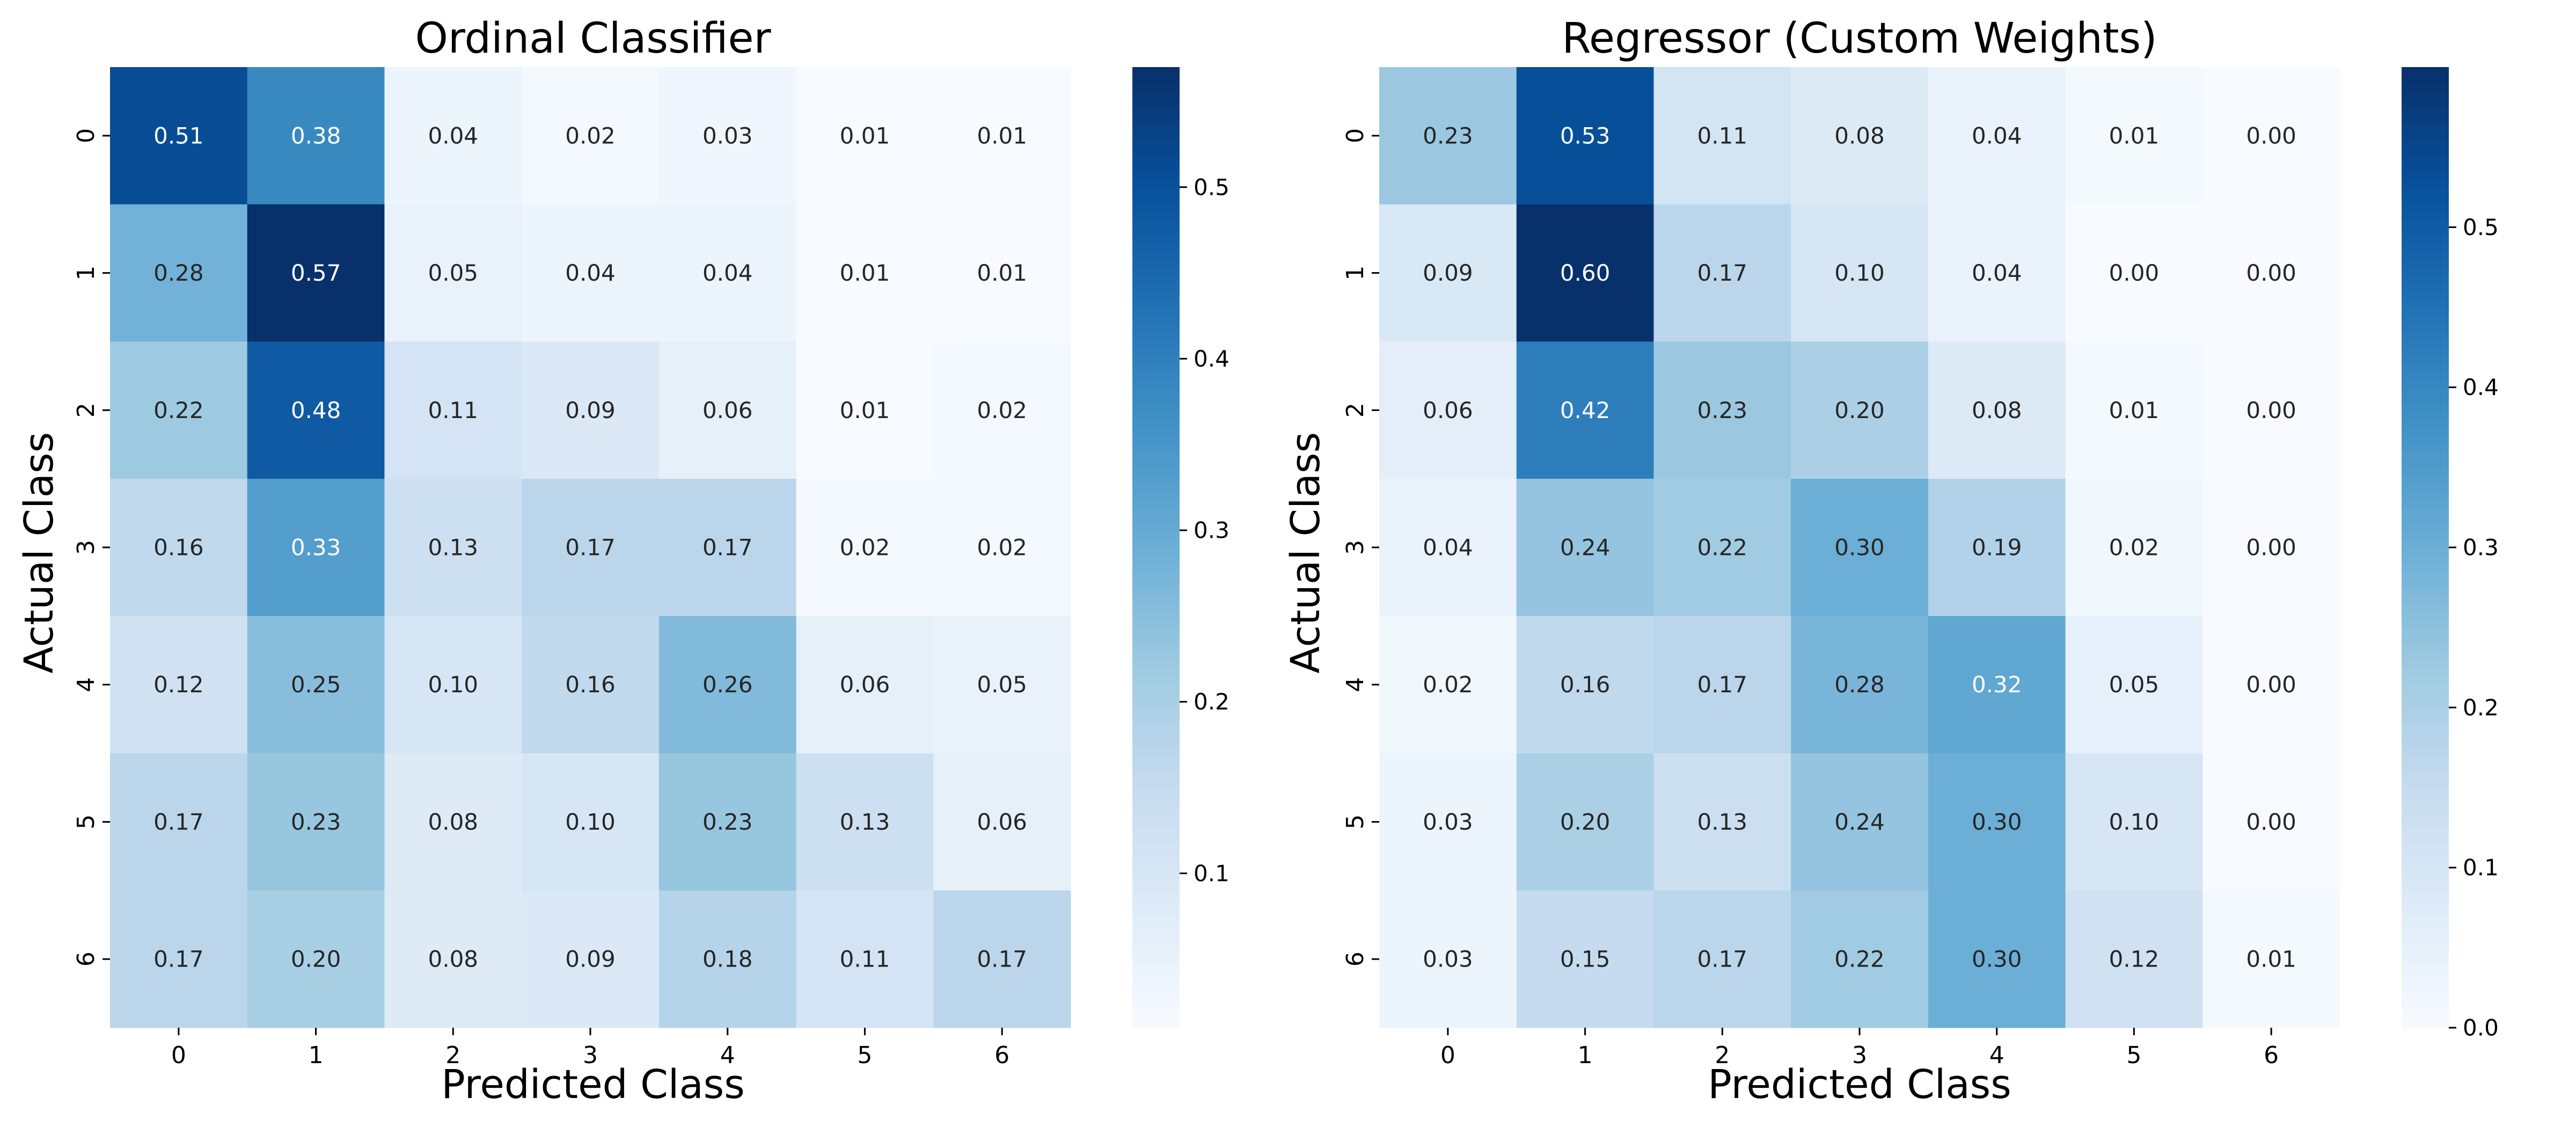  I want to click on cell-value-label: 0.30, so click(1859, 548).